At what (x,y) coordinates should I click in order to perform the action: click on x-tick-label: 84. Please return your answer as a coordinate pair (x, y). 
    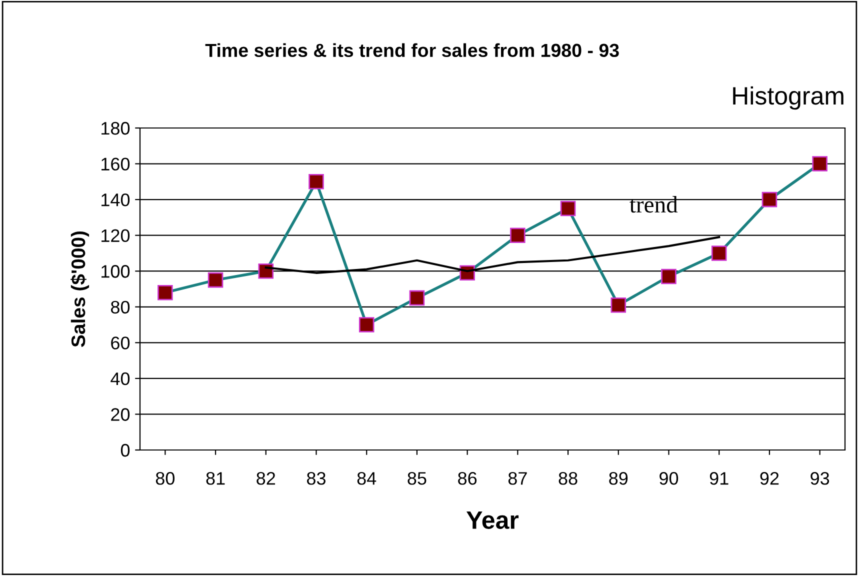
    Looking at the image, I should click on (366, 478).